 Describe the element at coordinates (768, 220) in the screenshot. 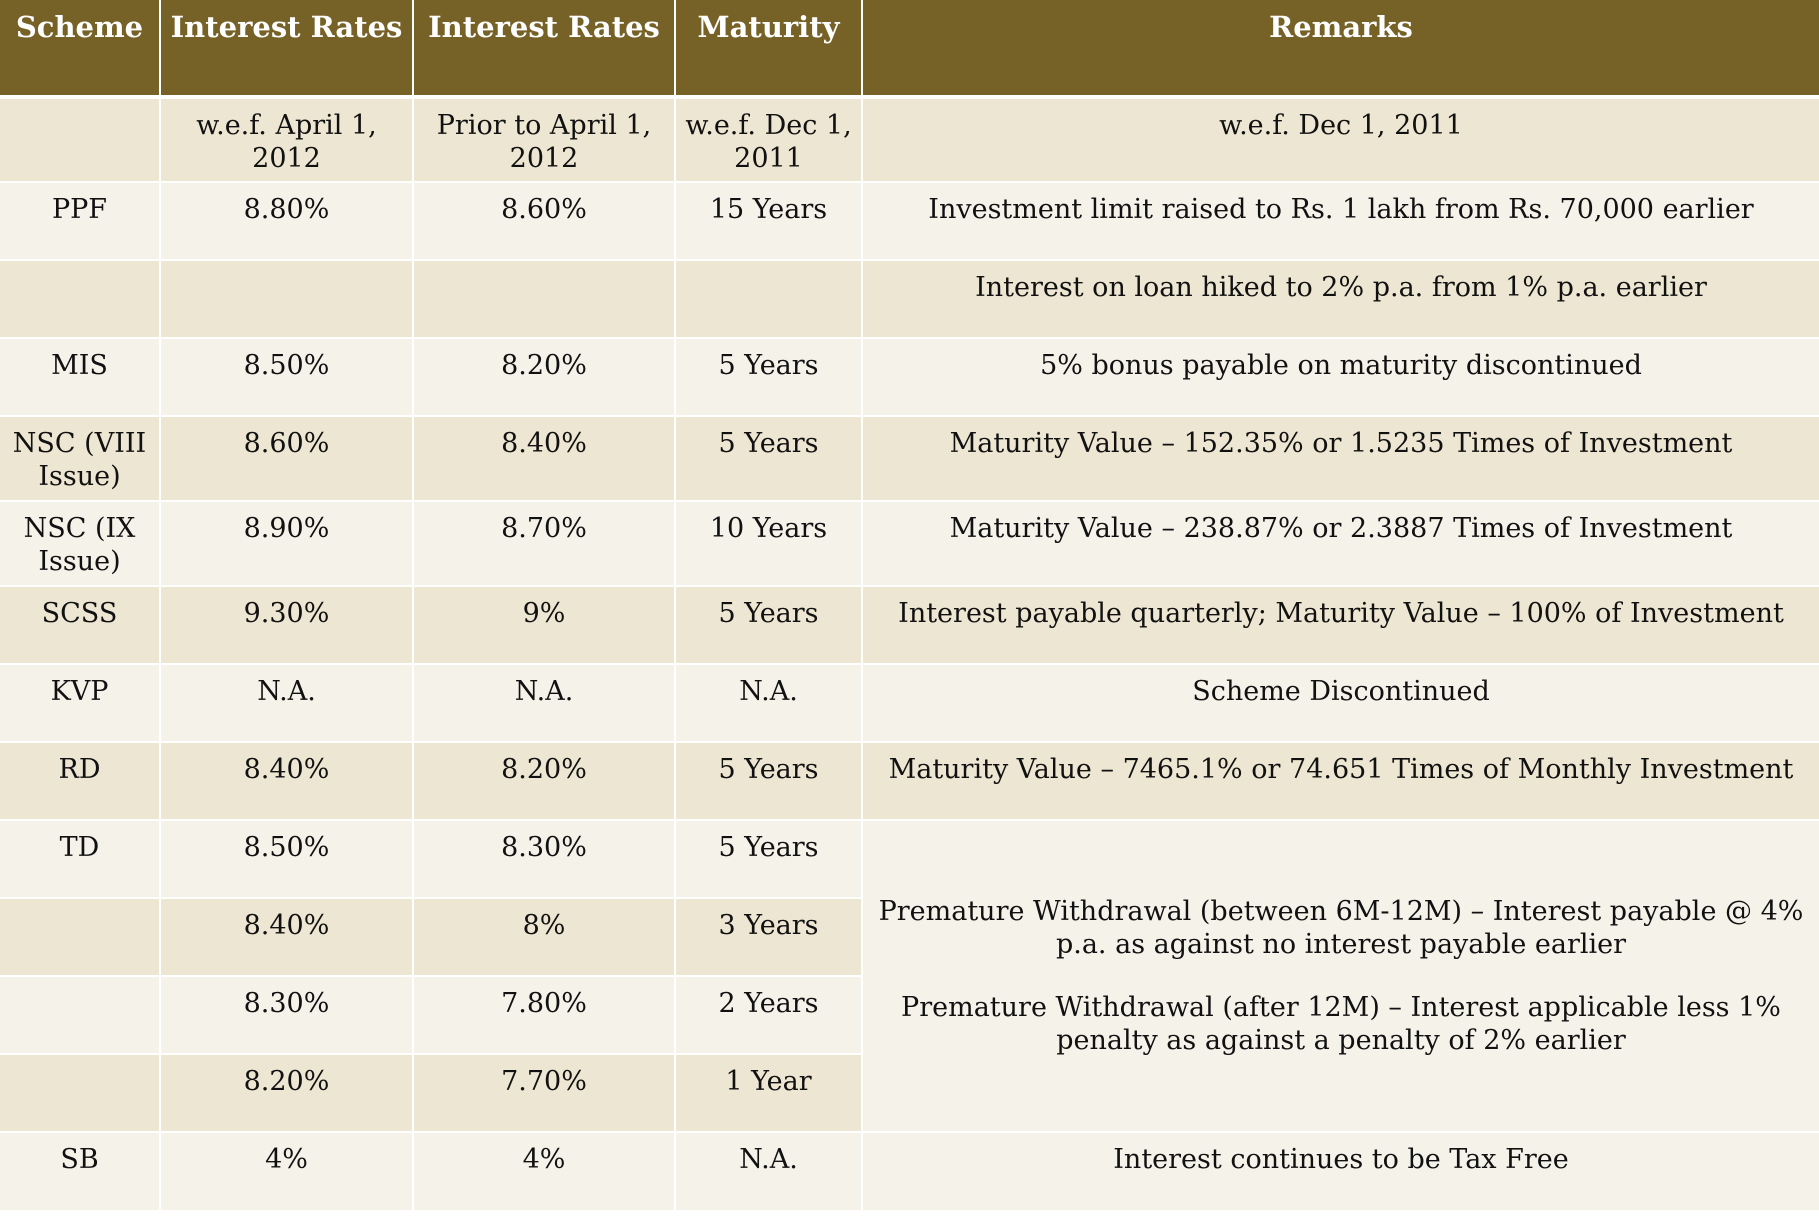

I see `cell-maturity: 15 Years` at that location.